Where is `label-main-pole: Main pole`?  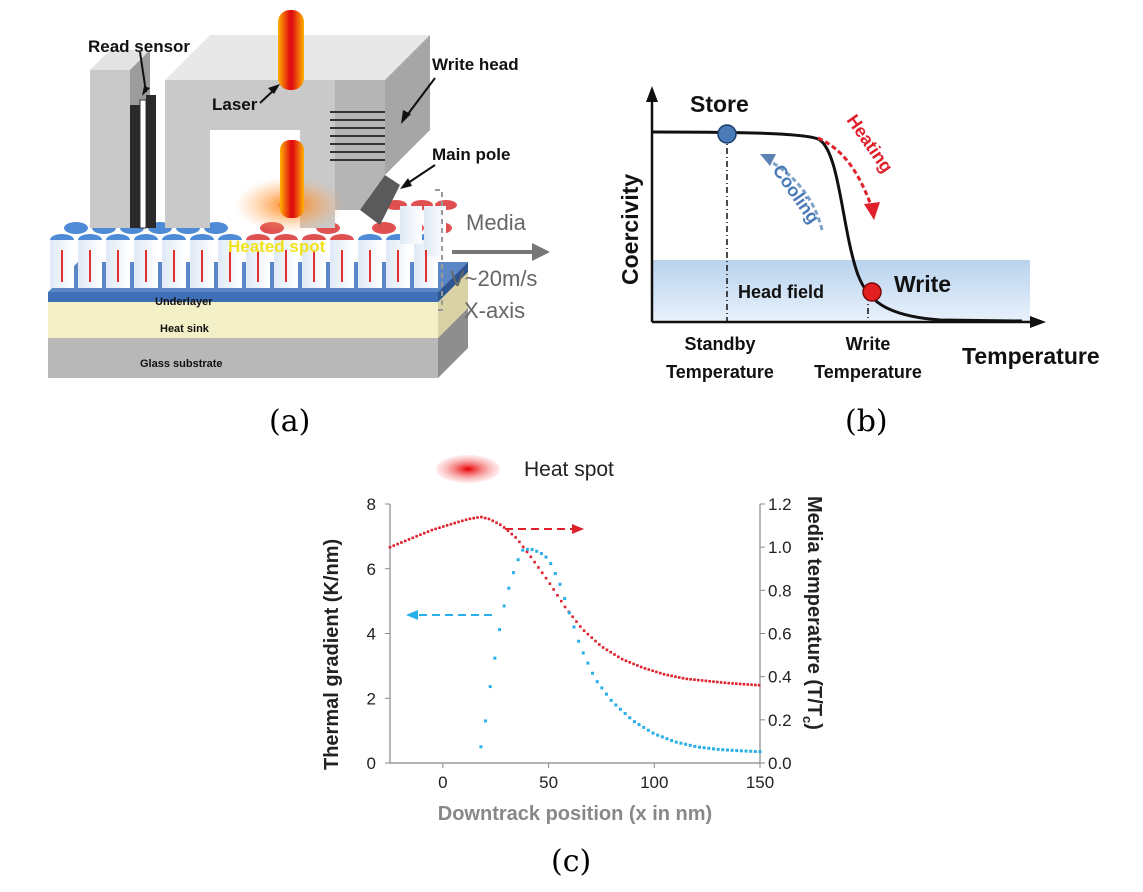 label-main-pole: Main pole is located at coordinates (471, 154).